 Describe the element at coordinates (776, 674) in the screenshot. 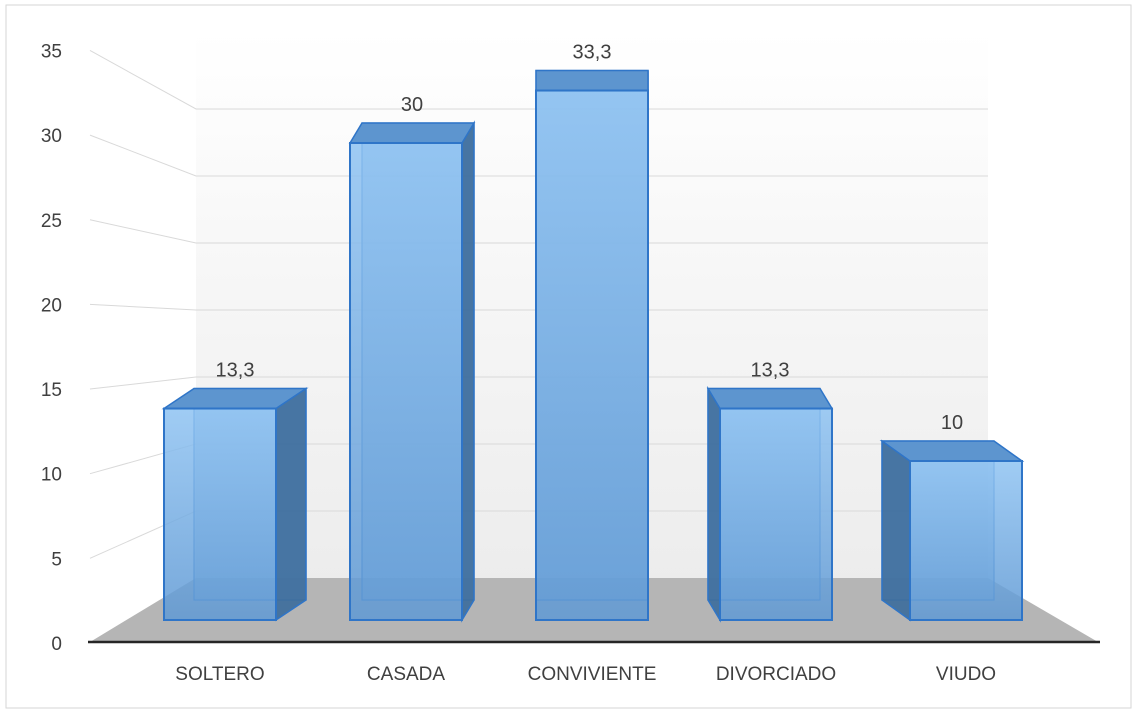

I see `x-tick-label: DIVORCIADO` at that location.